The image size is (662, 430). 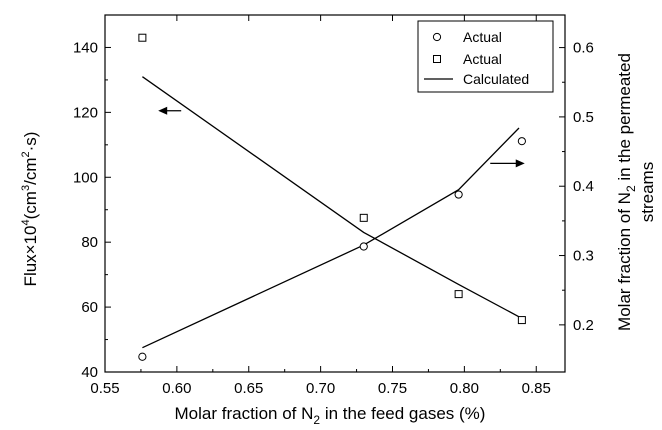 I want to click on x-tick-label: 0.75, so click(x=392, y=388).